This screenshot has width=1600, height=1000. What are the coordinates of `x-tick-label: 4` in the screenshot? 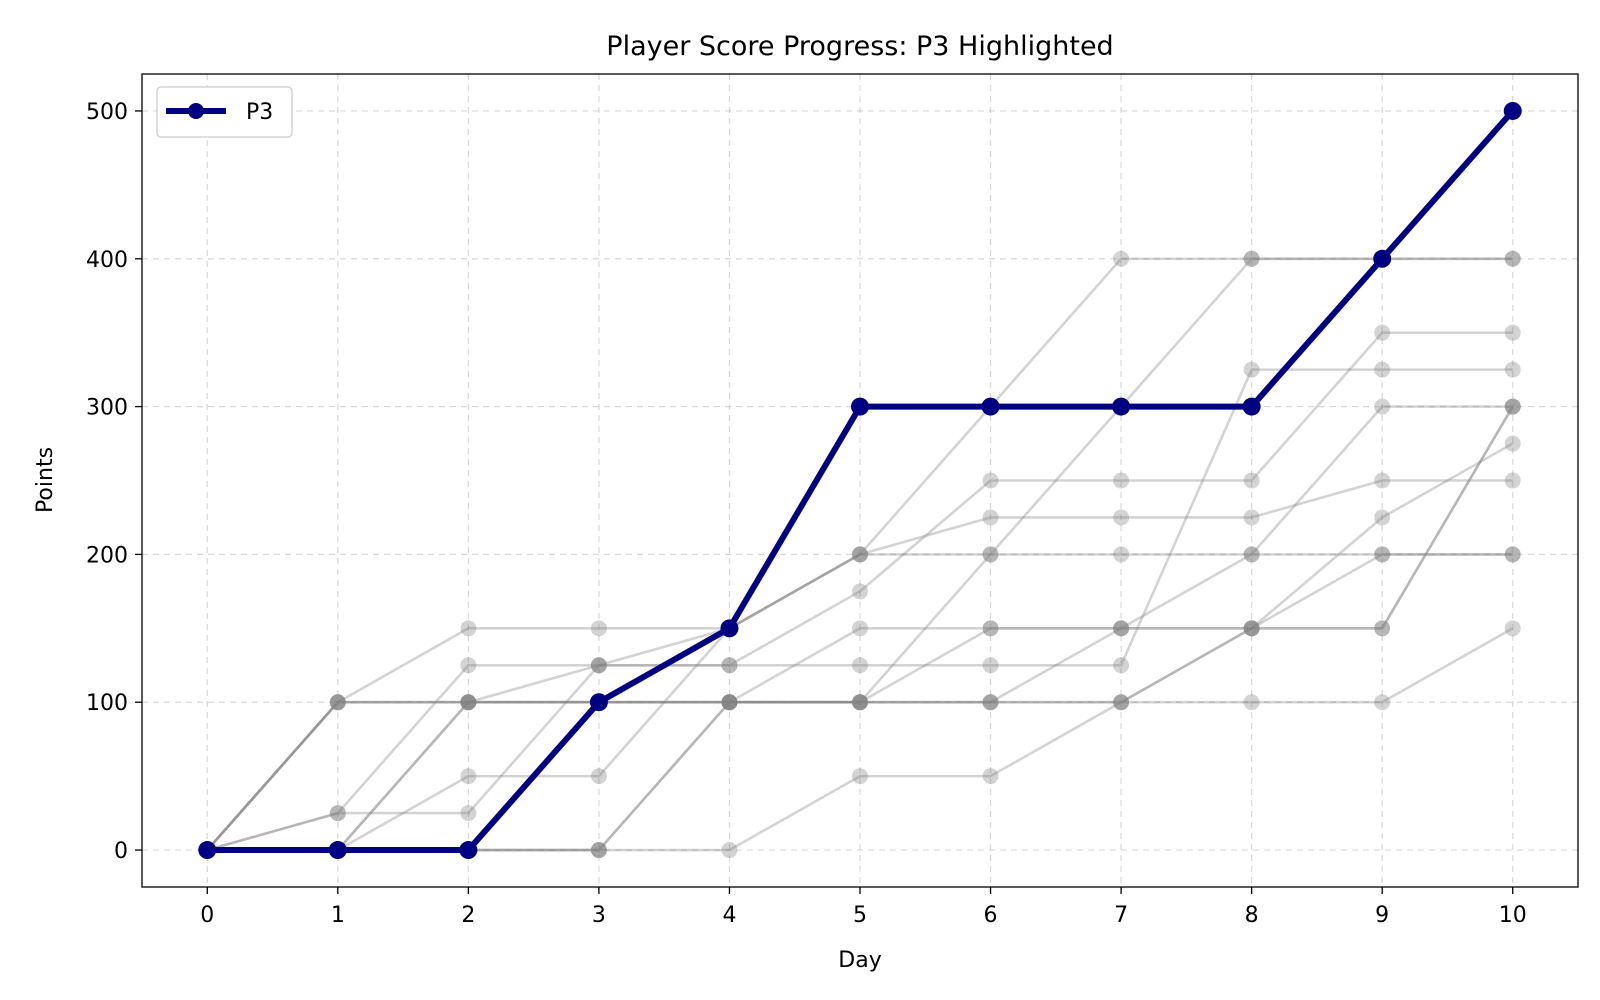 It's located at (729, 915).